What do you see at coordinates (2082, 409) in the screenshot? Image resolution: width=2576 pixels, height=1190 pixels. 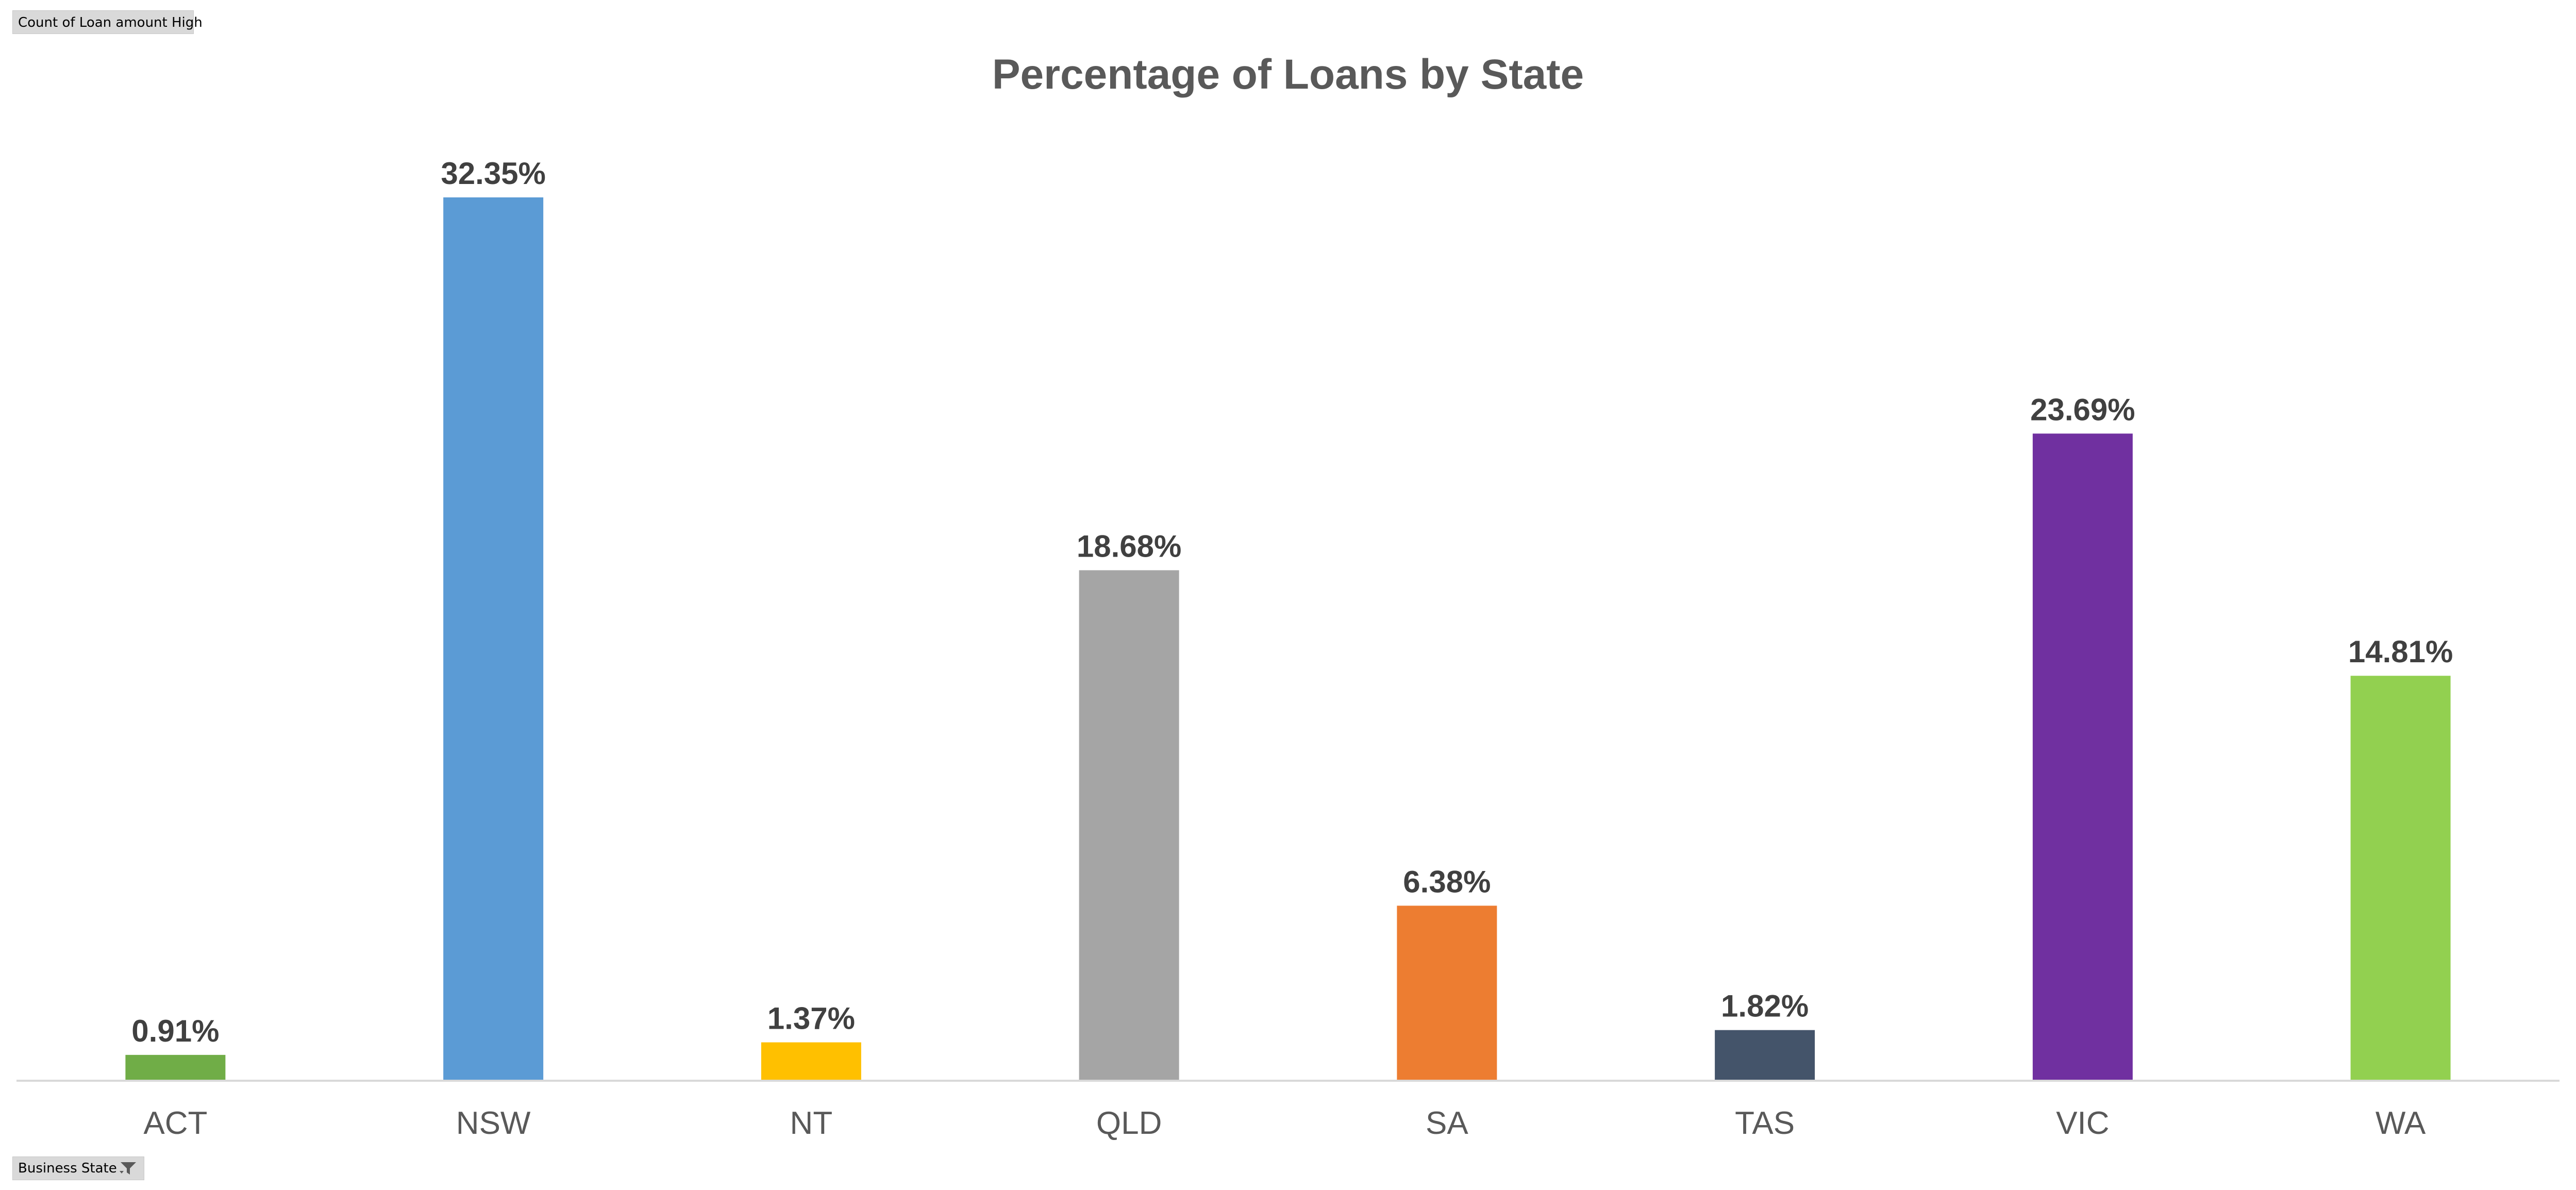 I see `data-label-vic: 23.69%` at bounding box center [2082, 409].